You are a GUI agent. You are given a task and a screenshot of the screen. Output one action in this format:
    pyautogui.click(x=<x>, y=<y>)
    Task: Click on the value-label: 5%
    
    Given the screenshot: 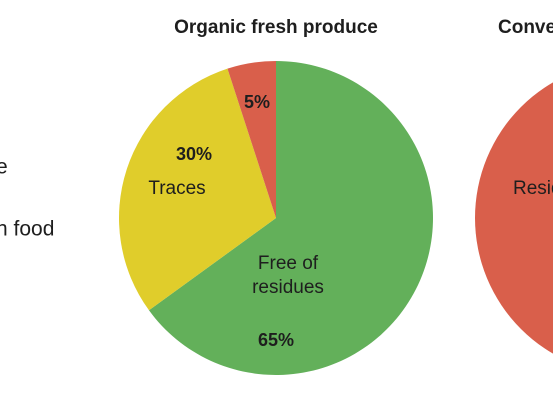 What is the action you would take?
    pyautogui.click(x=257, y=102)
    